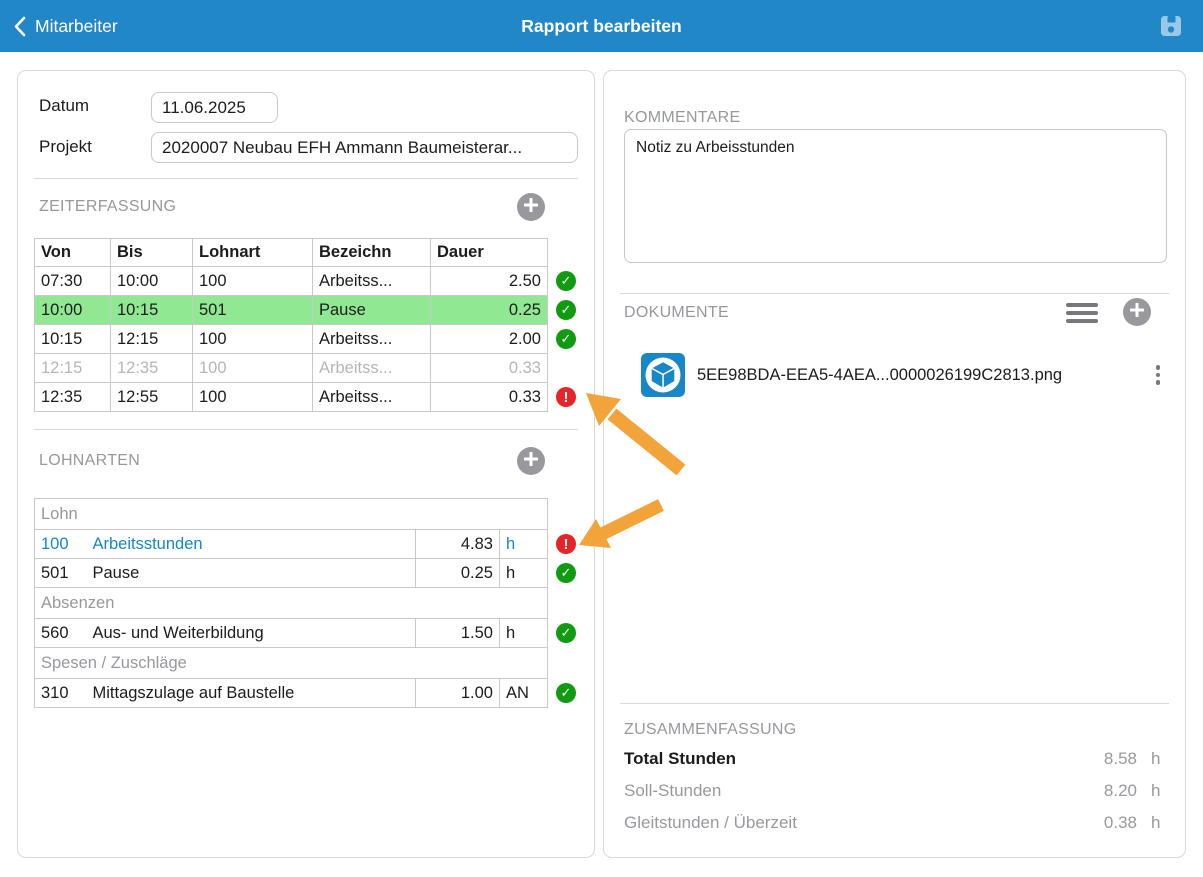 This screenshot has width=1203, height=877. Describe the element at coordinates (72, 368) in the screenshot. I see `cell-von: 12:15` at that location.